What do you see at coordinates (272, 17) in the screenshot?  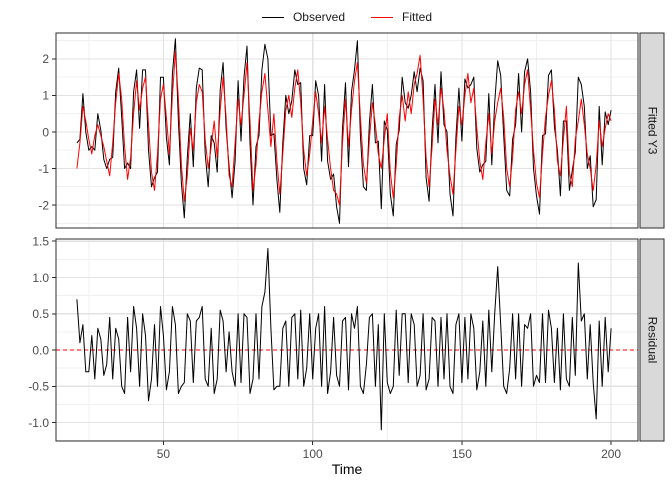 I see `observed-line-key-icon` at bounding box center [272, 17].